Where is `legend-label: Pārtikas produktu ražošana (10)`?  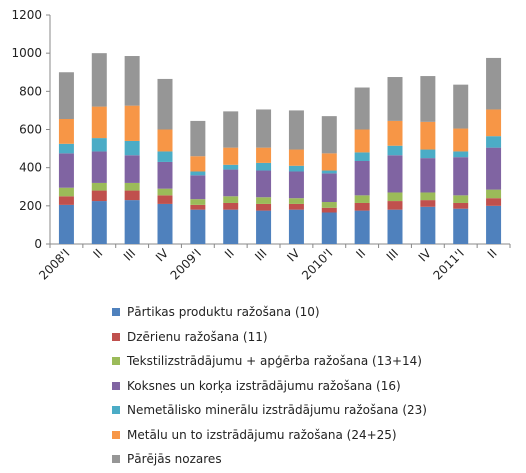 legend-label: Pārtikas produktu ražošana (10) is located at coordinates (223, 312).